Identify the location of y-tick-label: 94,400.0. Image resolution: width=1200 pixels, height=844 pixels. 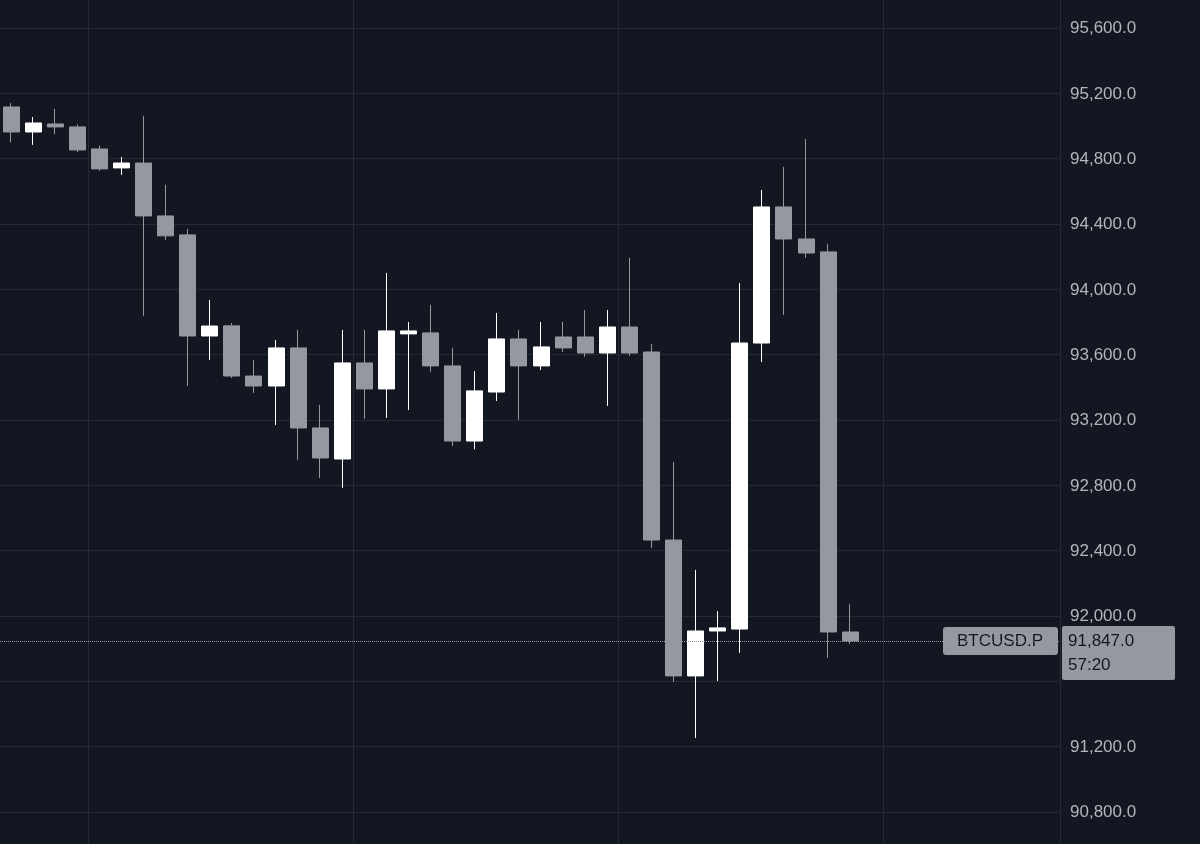
(1103, 224).